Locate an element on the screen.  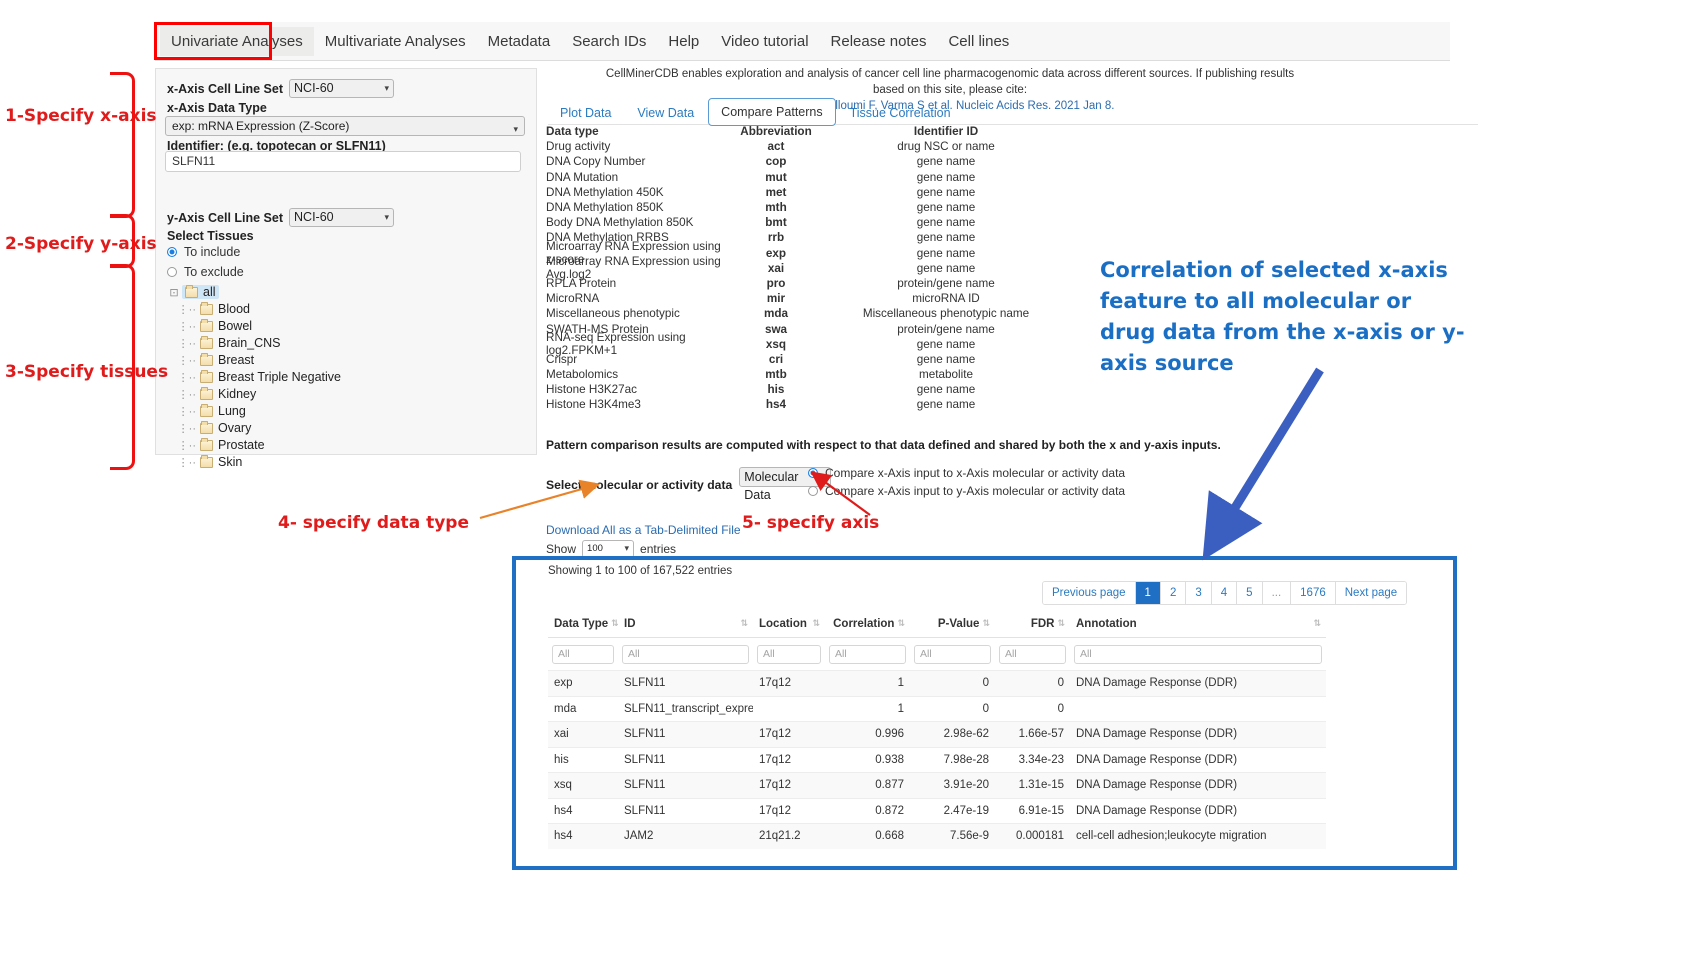
col-header-pvalue: P-Value ⇅ is located at coordinates (963, 623).